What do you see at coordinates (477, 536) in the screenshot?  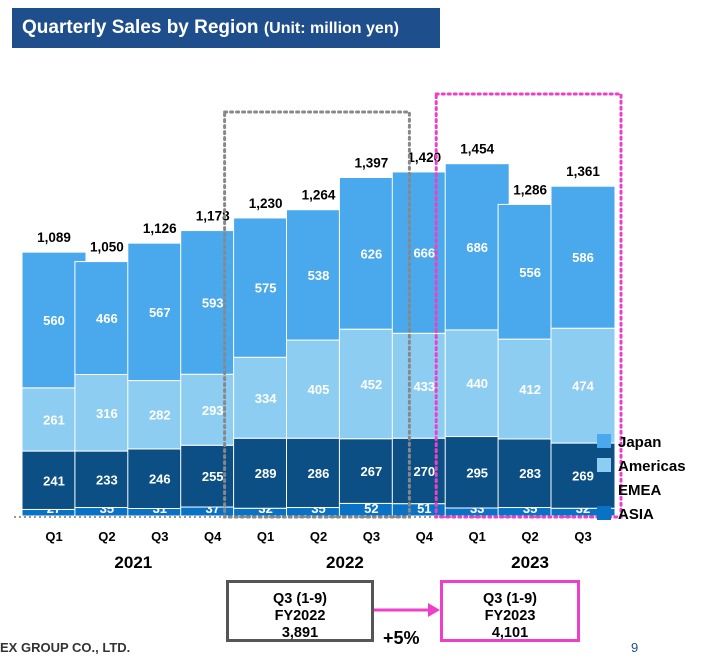 I see `x-tick-label-8: Q1` at bounding box center [477, 536].